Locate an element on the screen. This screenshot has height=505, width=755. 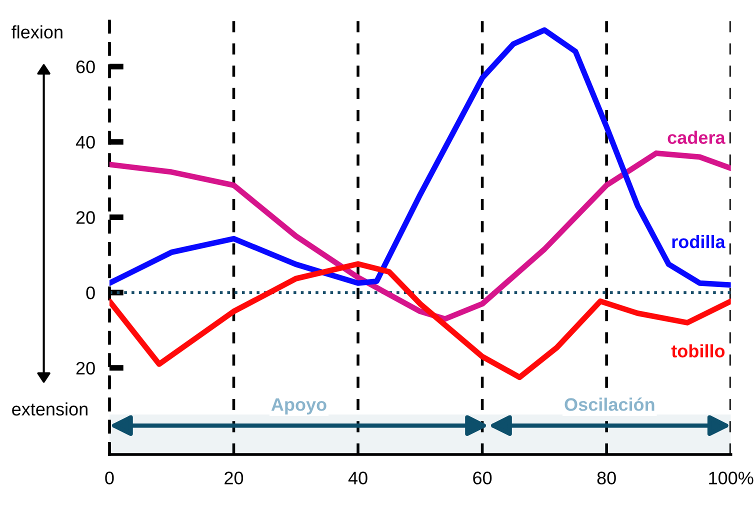
y-tick-label: 40 is located at coordinates (85, 142).